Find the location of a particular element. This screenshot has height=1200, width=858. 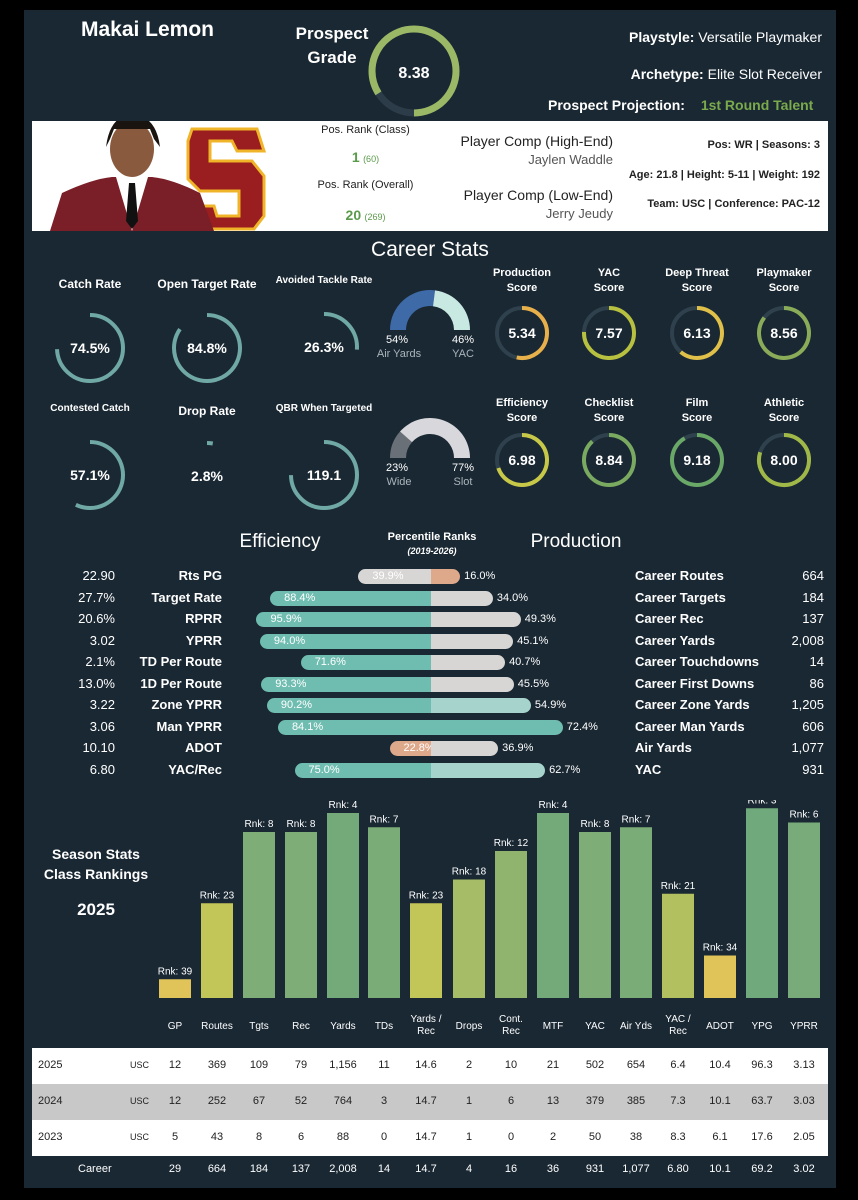

table-header: Routes is located at coordinates (217, 1027).